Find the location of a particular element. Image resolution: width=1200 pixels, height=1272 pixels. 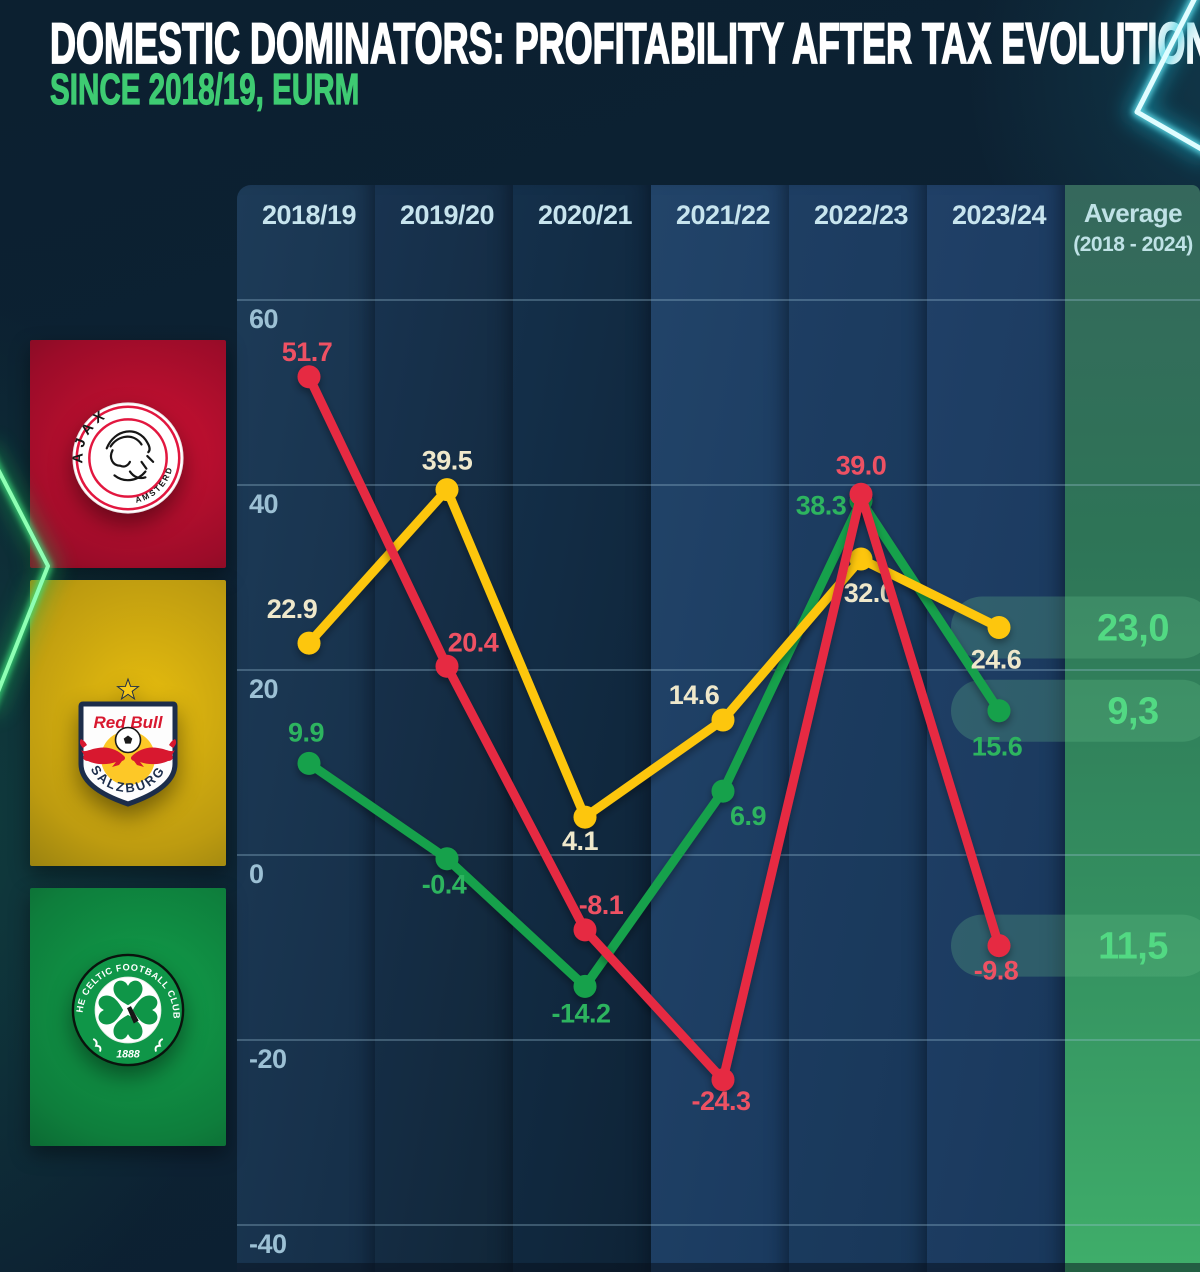

ajax-player-lineart is located at coordinates (130, 456).